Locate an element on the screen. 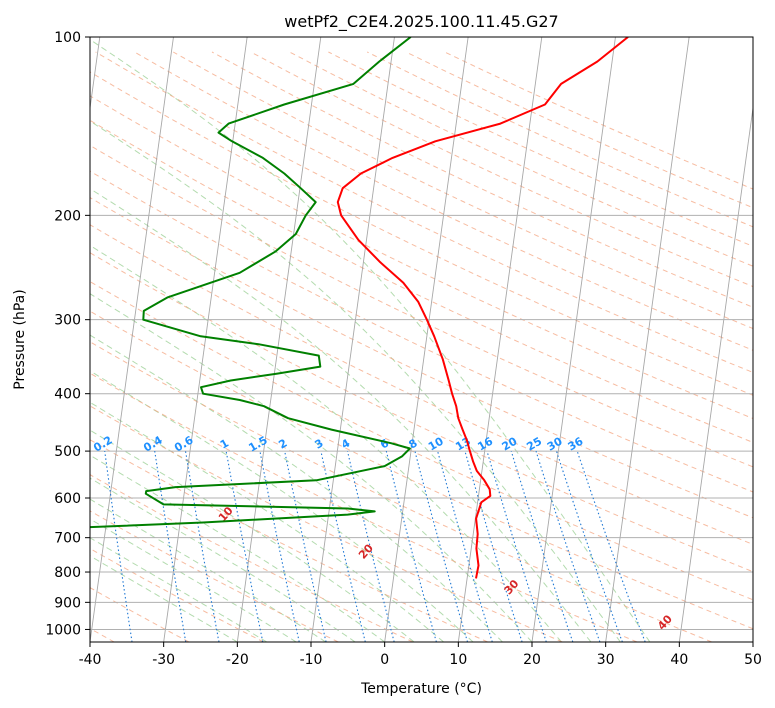 Image resolution: width=775 pixels, height=708 pixels. x-tick-label: -30 is located at coordinates (163, 660).